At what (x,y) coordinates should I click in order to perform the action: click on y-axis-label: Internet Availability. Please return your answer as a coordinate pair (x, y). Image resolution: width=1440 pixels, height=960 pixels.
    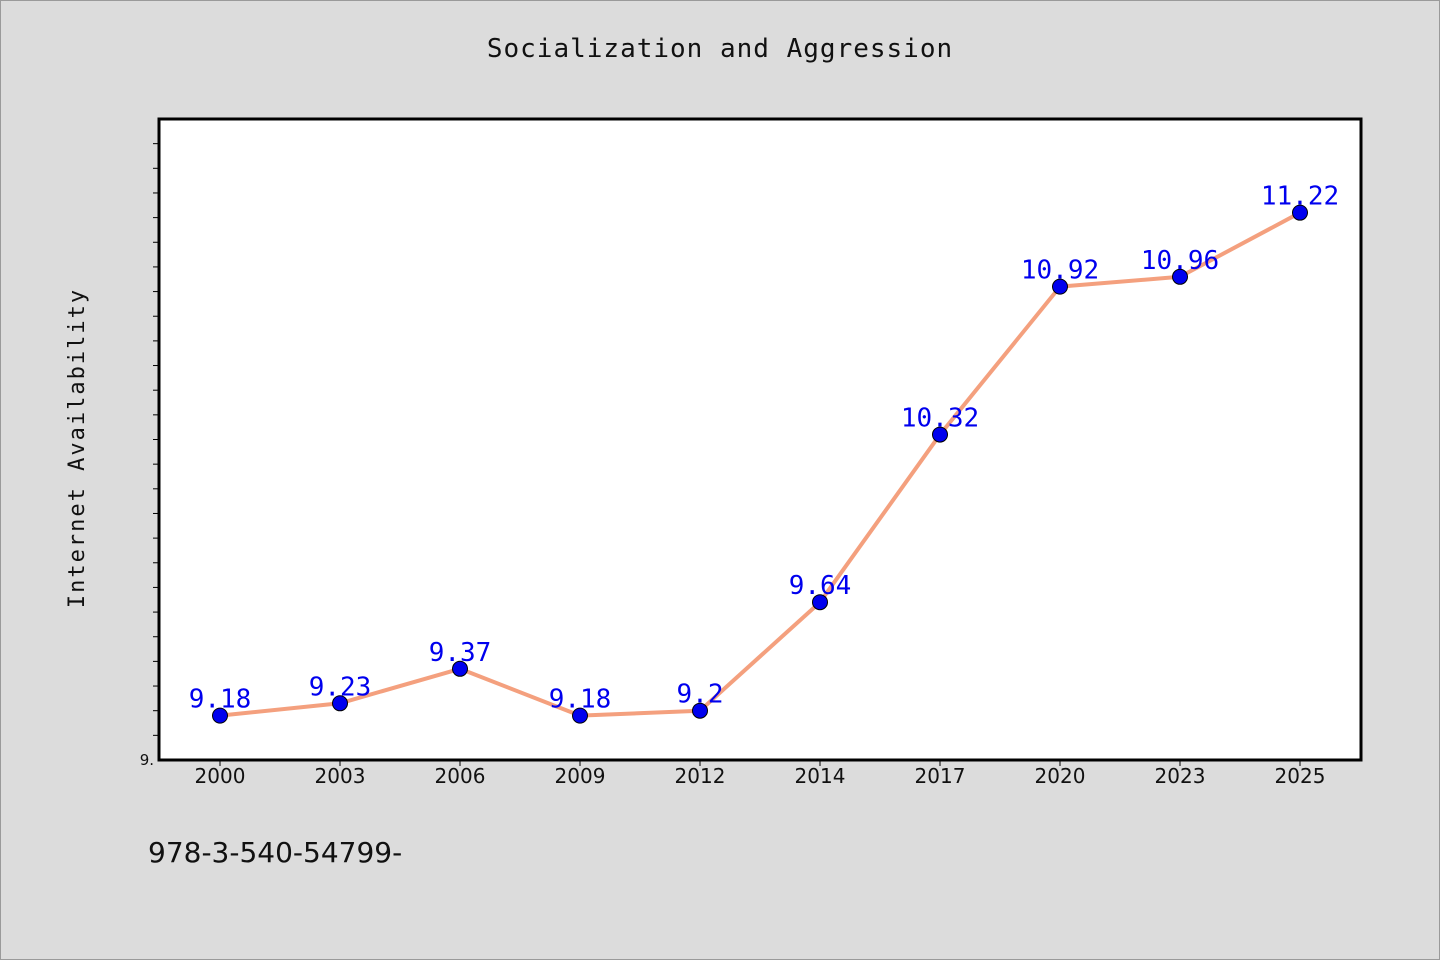
    Looking at the image, I should click on (77, 448).